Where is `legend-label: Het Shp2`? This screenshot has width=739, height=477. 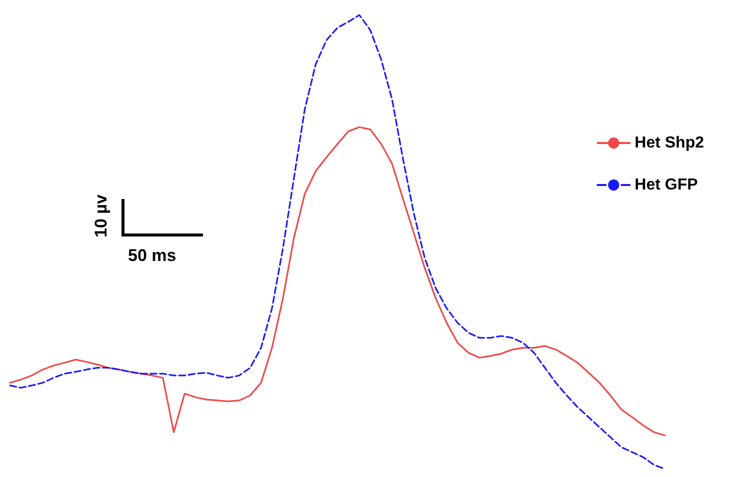 legend-label: Het Shp2 is located at coordinates (669, 143).